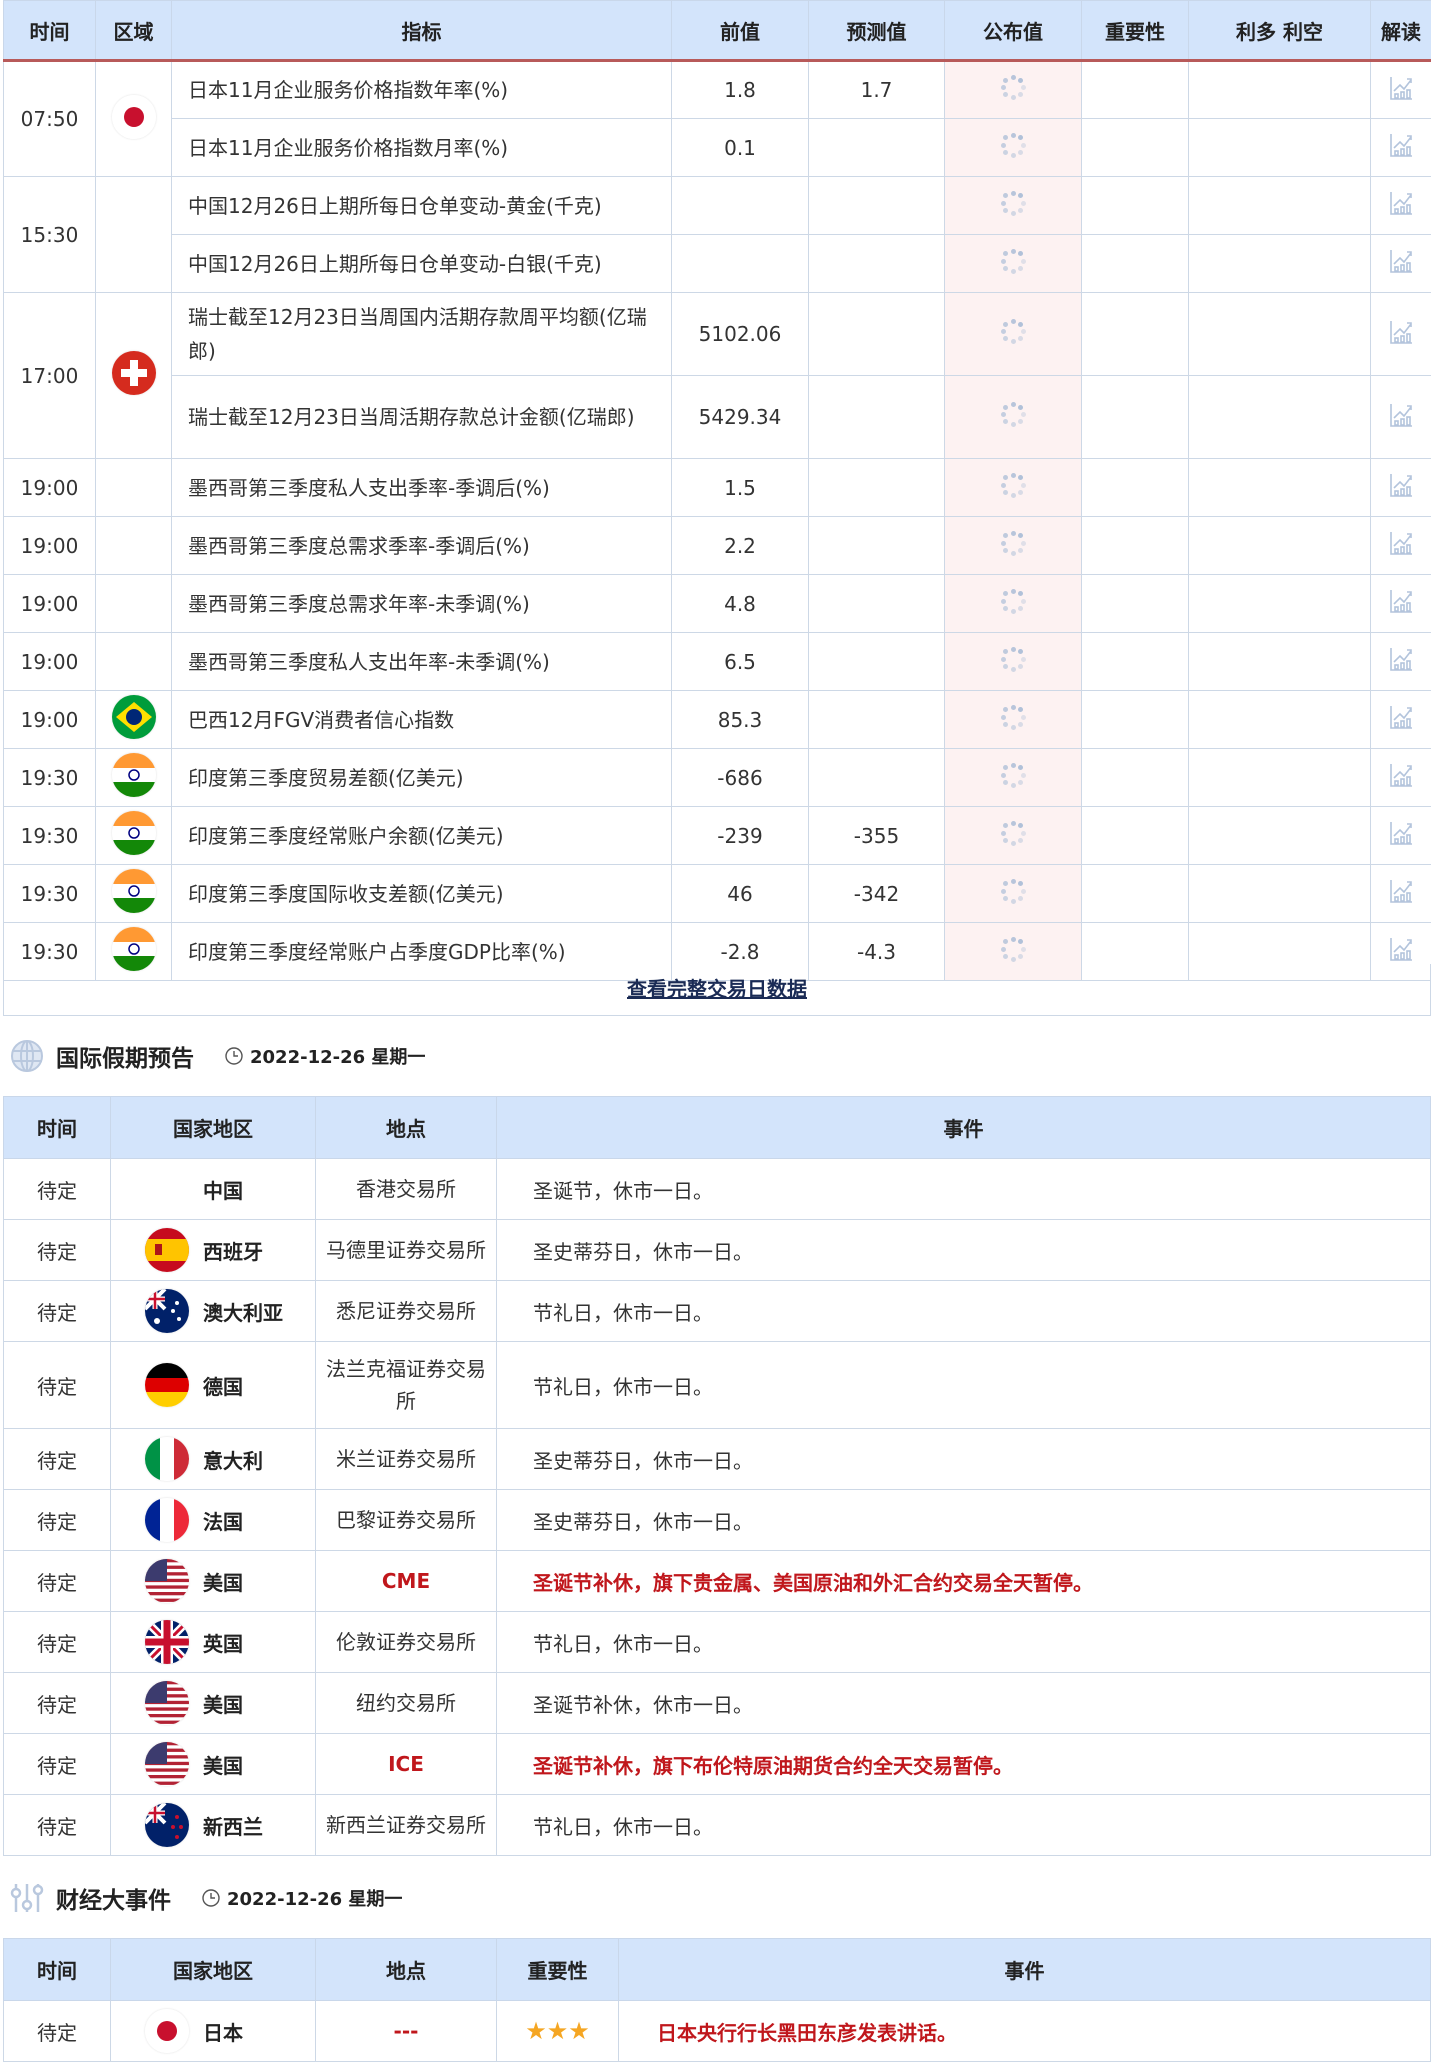 The image size is (1431, 2062). I want to click on column-header: 前值, so click(740, 31).